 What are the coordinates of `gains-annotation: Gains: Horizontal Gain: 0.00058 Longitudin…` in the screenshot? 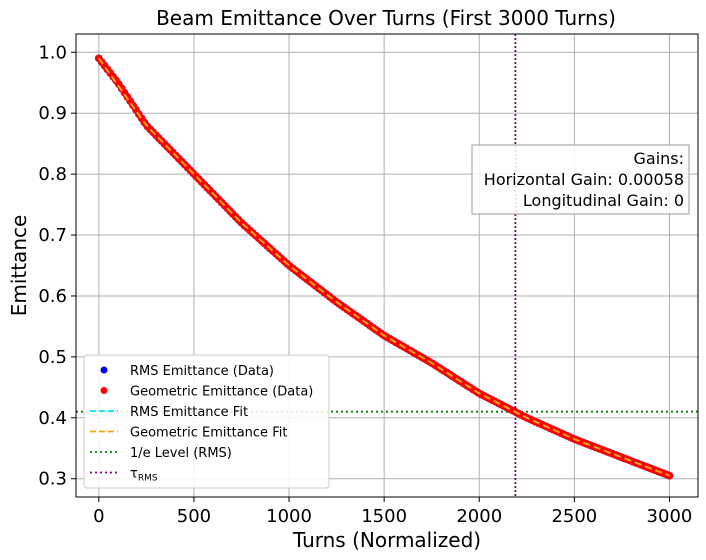 It's located at (580, 179).